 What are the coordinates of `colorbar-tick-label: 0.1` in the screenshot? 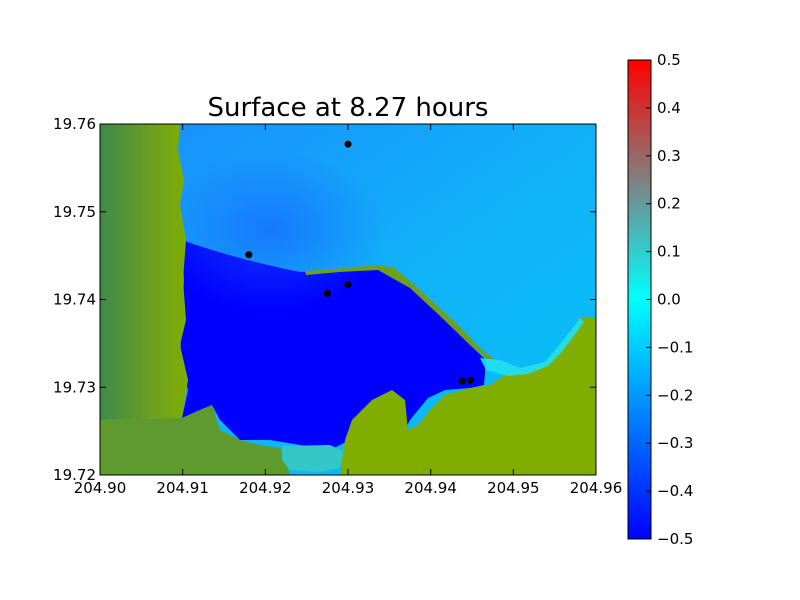 It's located at (669, 252).